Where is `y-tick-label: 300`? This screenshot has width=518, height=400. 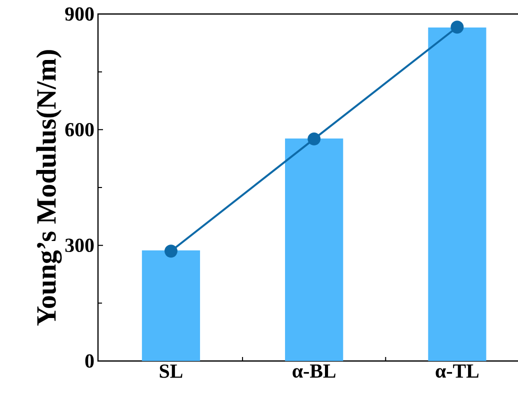
y-tick-label: 300 is located at coordinates (79, 245).